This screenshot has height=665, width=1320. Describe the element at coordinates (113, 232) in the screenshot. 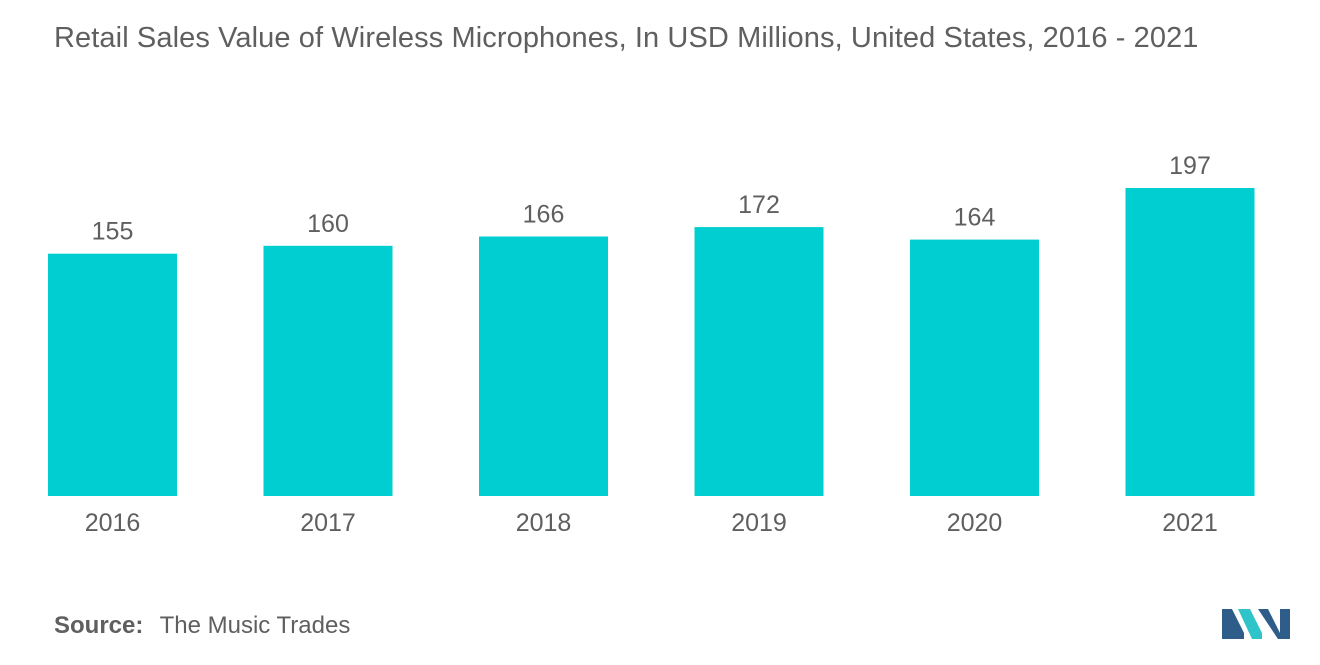

I see `data-label-2016: 155` at that location.